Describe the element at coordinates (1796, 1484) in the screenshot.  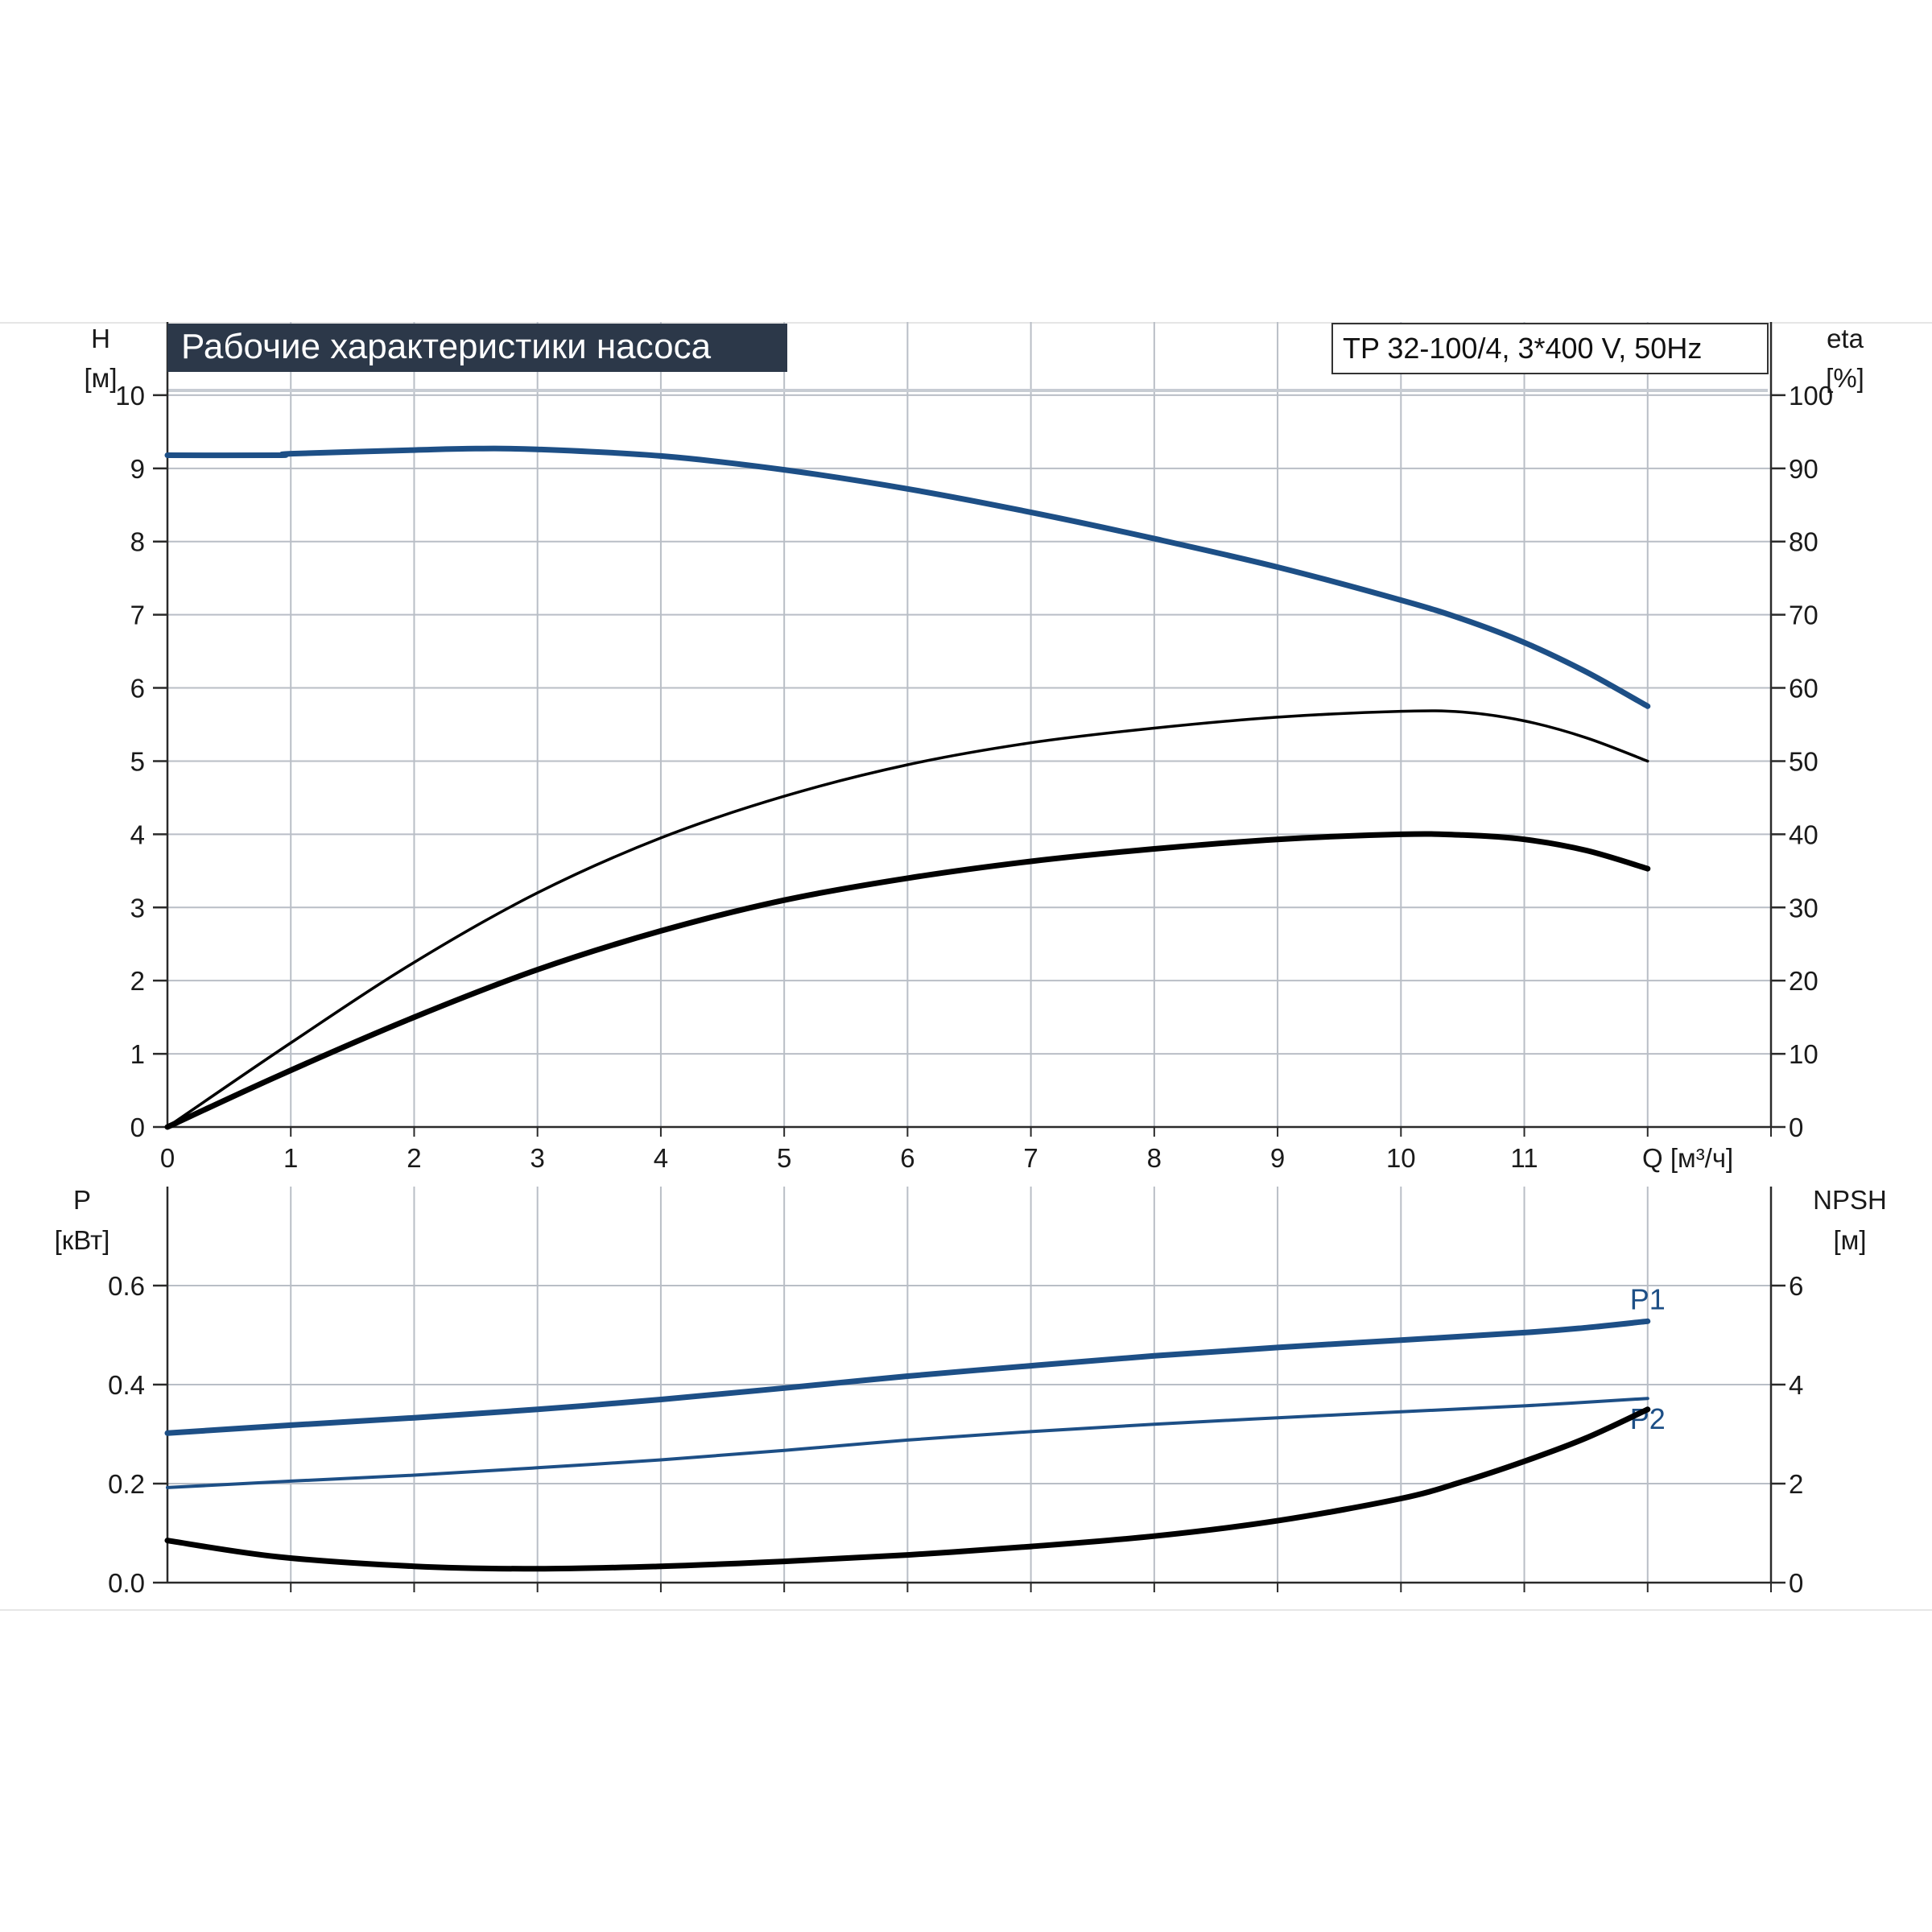
I see `right-tick-label: 2` at that location.